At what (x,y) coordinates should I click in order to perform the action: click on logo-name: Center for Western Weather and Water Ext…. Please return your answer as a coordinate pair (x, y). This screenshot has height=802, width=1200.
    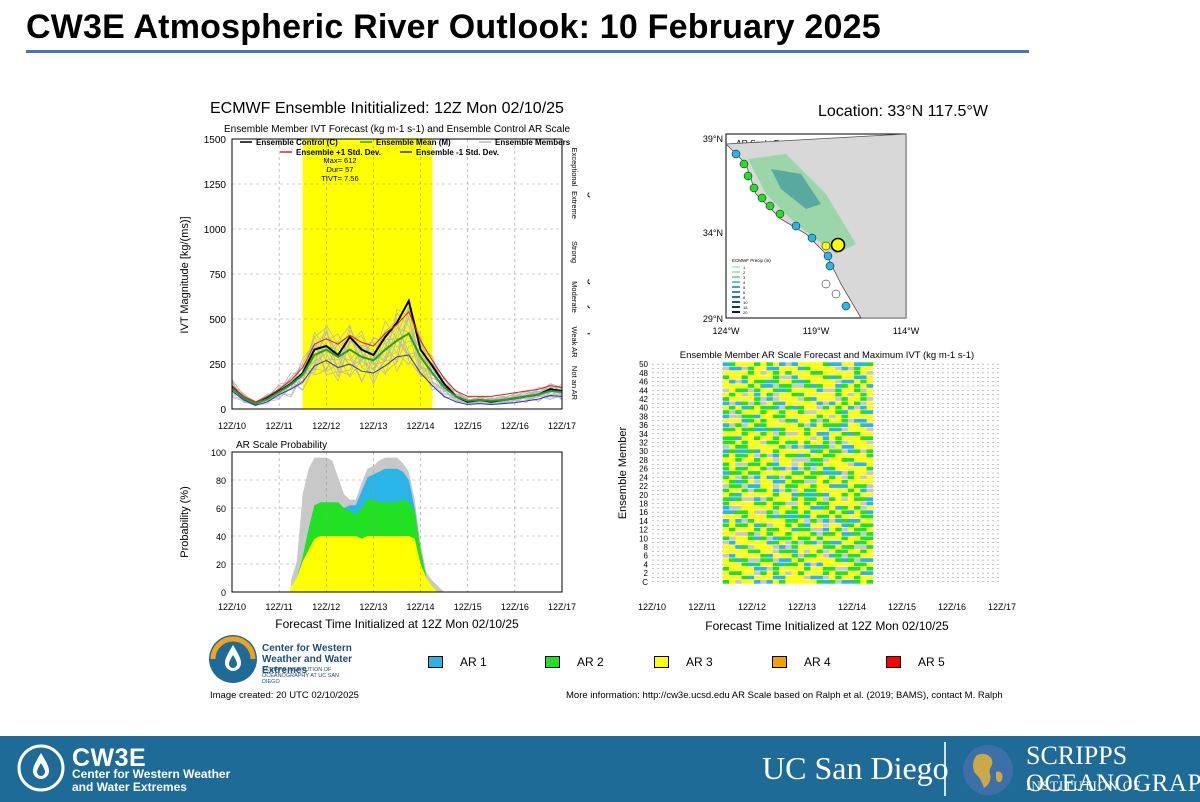
    Looking at the image, I should click on (307, 659).